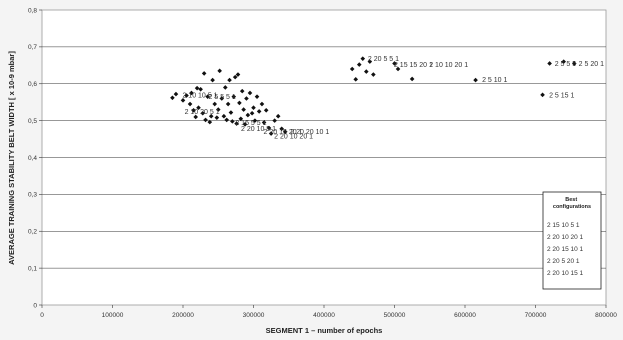 The image size is (623, 340). Describe the element at coordinates (32, 195) in the screenshot. I see `y-tick-label: 0,3` at that location.